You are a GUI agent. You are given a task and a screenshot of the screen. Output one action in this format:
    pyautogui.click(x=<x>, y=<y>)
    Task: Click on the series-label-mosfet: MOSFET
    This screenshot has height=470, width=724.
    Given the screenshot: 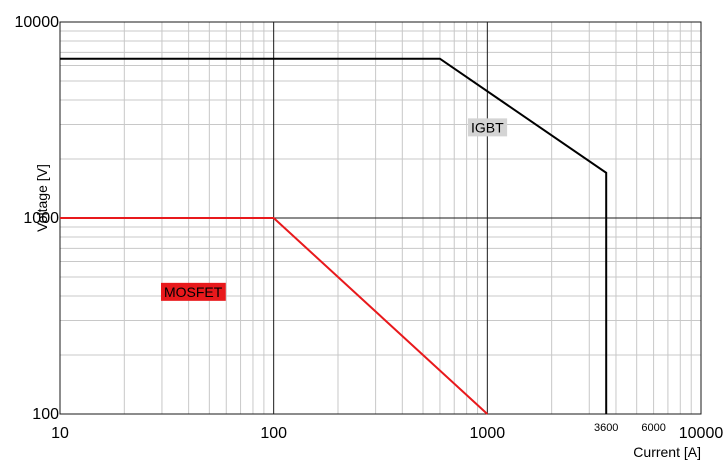 What is the action you would take?
    pyautogui.click(x=193, y=291)
    